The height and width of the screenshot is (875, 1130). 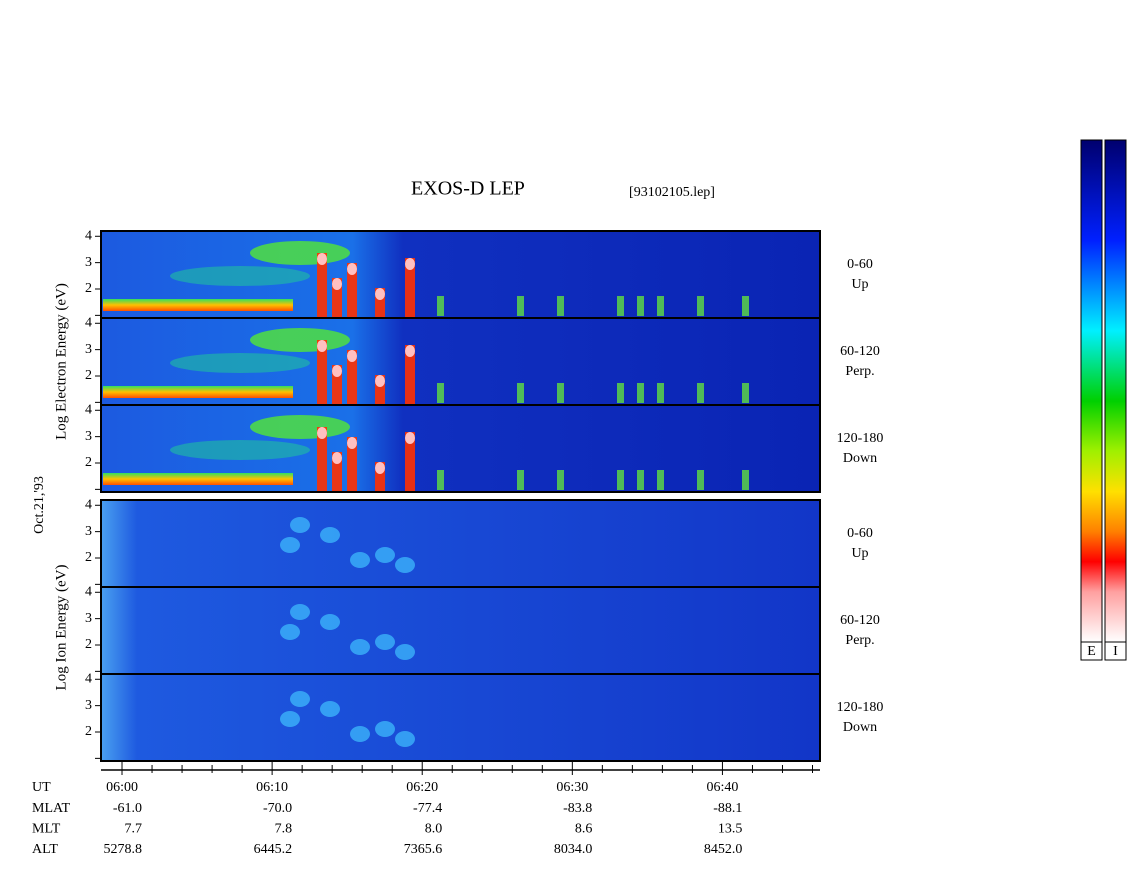 I want to click on file-name: [93102105.lep], so click(x=672, y=192).